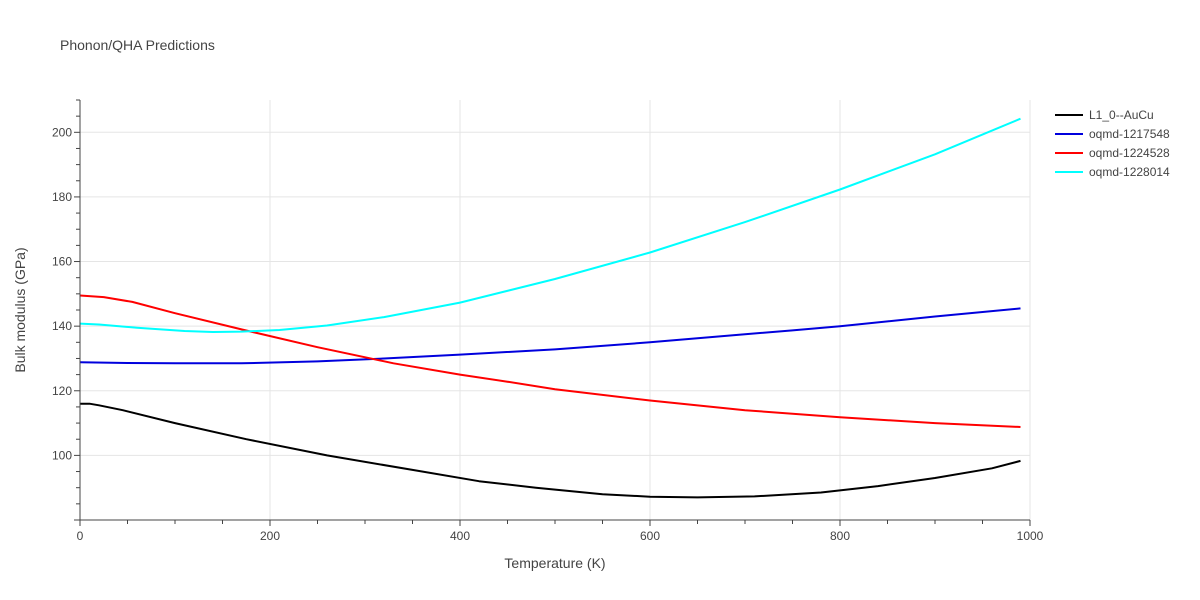  What do you see at coordinates (20, 309) in the screenshot?
I see `y-axis-title: Bulk modulus (GPa)` at bounding box center [20, 309].